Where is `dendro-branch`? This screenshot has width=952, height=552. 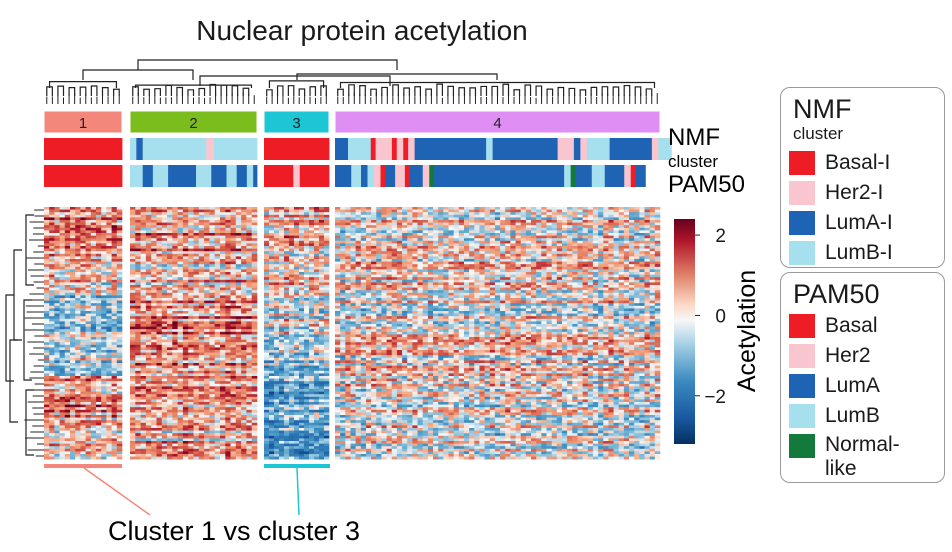 dendro-branch is located at coordinates (616, 91).